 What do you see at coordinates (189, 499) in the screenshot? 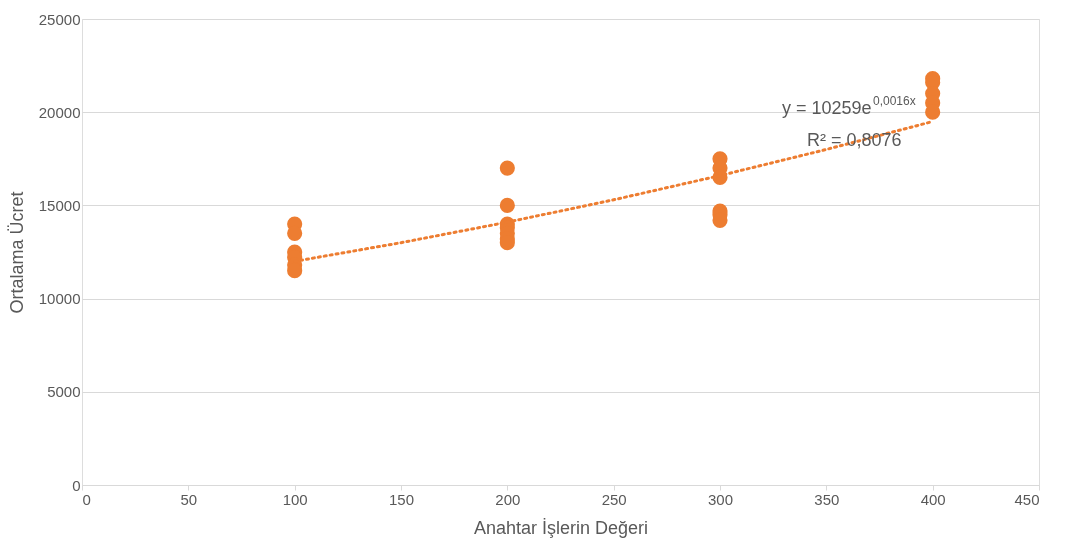
I see `x-tick-label: 50` at bounding box center [189, 499].